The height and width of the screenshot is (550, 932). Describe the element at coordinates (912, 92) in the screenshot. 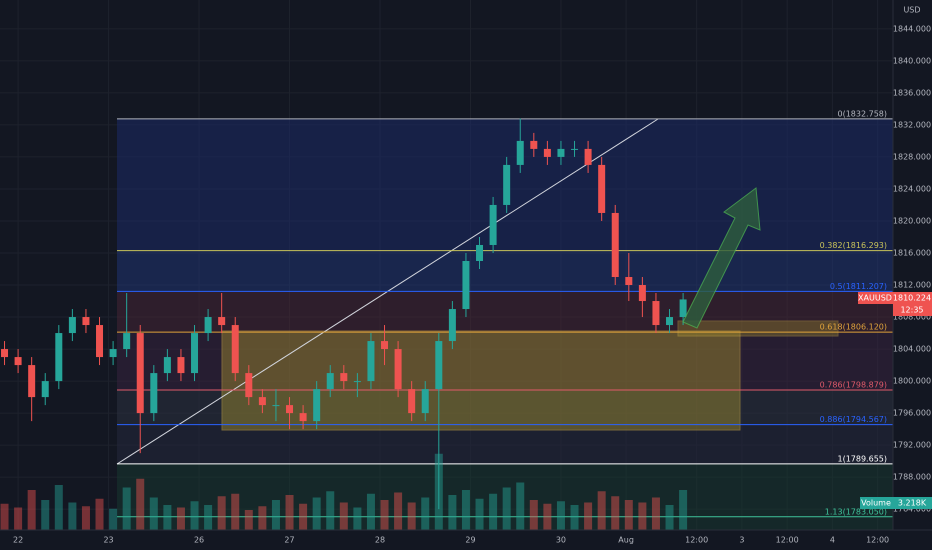

I see `y-tick-label: 1836.000` at that location.